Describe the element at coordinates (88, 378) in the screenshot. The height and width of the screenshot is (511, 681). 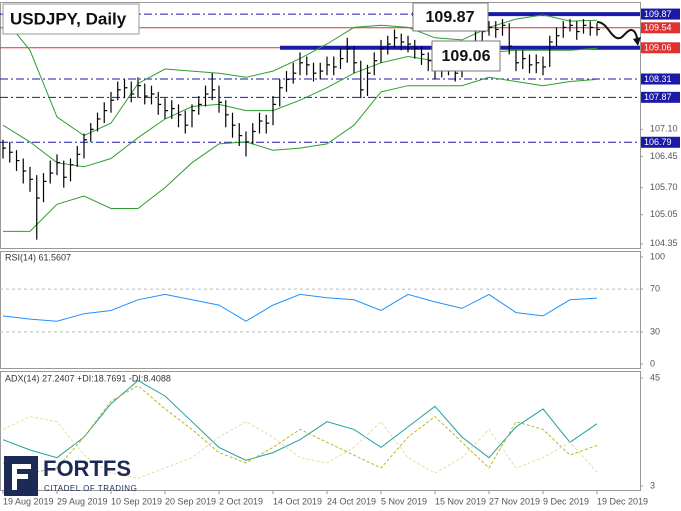
I see `panel-title: ADX(14) 27.2407 +DI:18.7691 -DI:8.4088` at that location.